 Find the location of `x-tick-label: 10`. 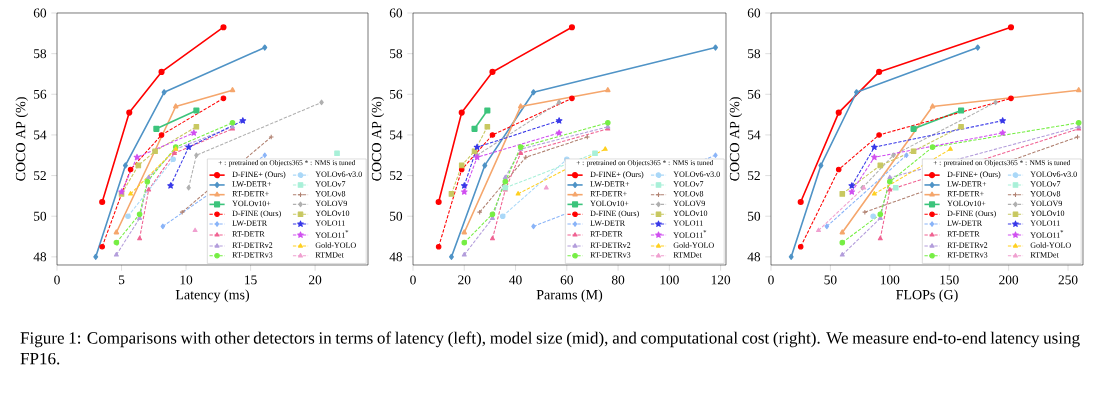

x-tick-label: 10 is located at coordinates (186, 280).